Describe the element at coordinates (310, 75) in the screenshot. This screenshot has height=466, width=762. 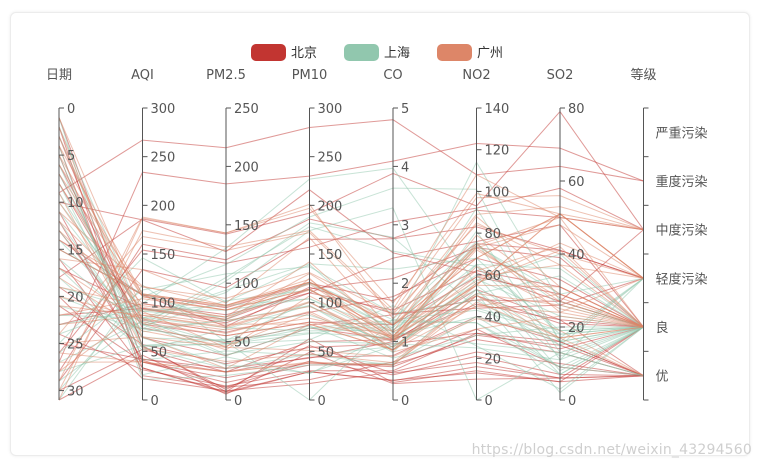
I see `axis-name: PM10` at that location.